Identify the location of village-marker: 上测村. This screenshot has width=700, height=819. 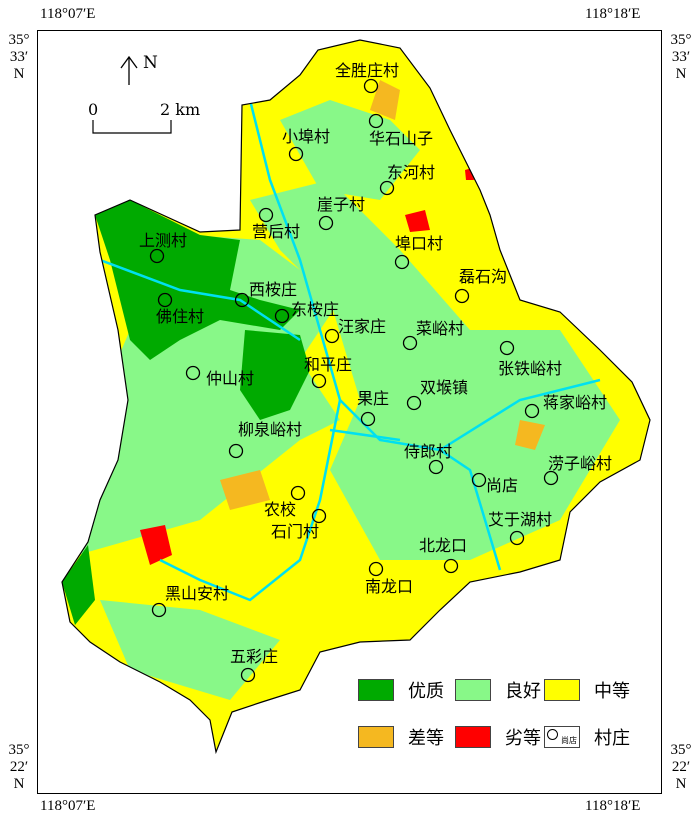
(163, 247).